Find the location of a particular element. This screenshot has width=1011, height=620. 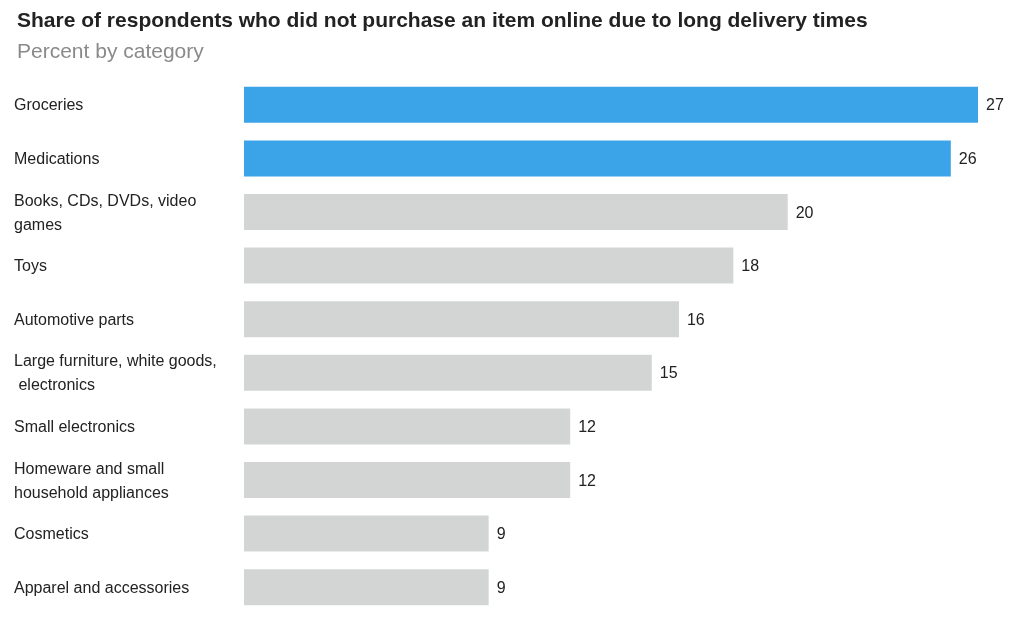

chart-subtitle: Percent by category is located at coordinates (111, 50).